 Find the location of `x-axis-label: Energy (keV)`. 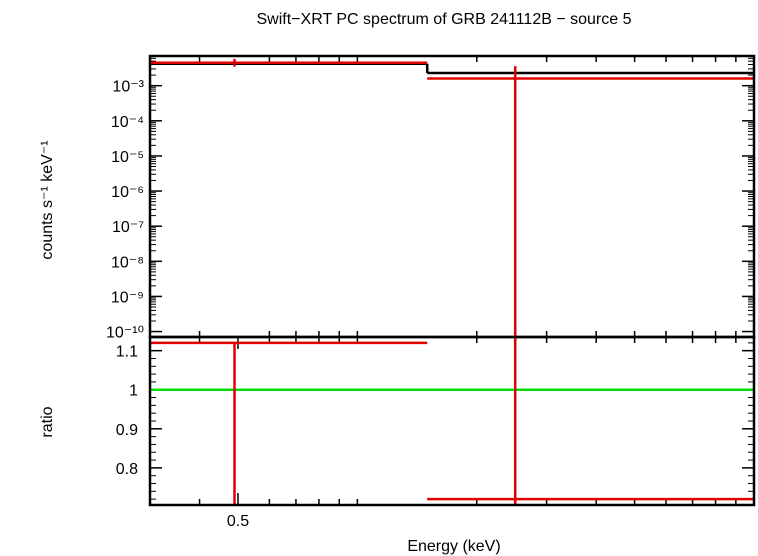

x-axis-label: Energy (keV) is located at coordinates (453, 546).